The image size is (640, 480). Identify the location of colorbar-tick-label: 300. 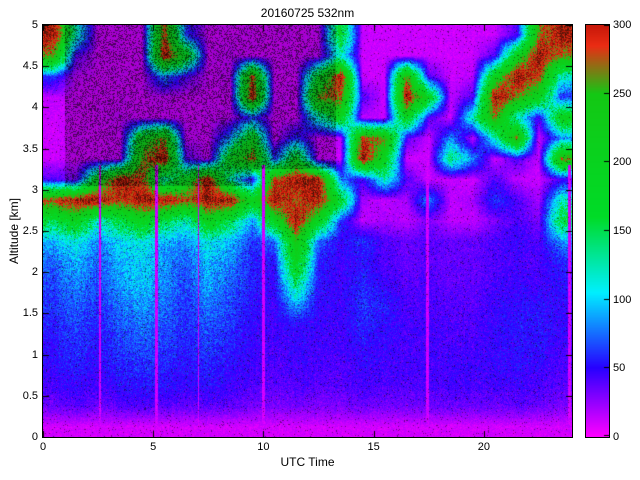
(622, 25).